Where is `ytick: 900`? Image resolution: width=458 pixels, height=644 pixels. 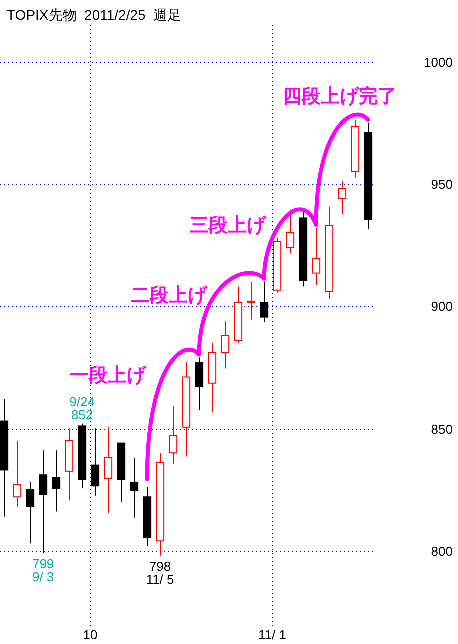 ytick: 900 is located at coordinates (442, 306).